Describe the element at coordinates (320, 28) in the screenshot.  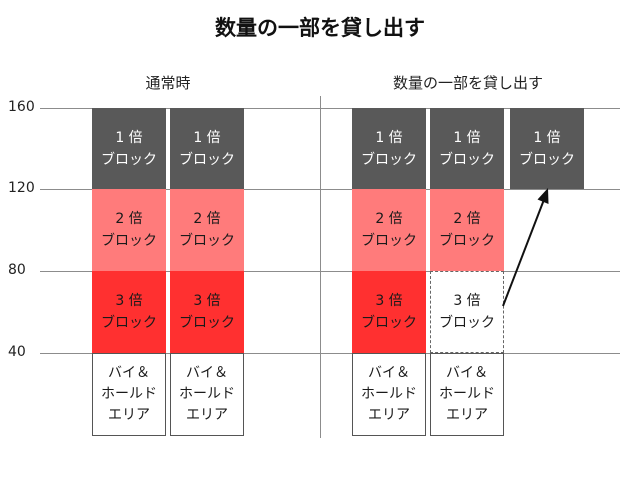
I see `diagram-title: 数量の一部を貸し出す` at that location.